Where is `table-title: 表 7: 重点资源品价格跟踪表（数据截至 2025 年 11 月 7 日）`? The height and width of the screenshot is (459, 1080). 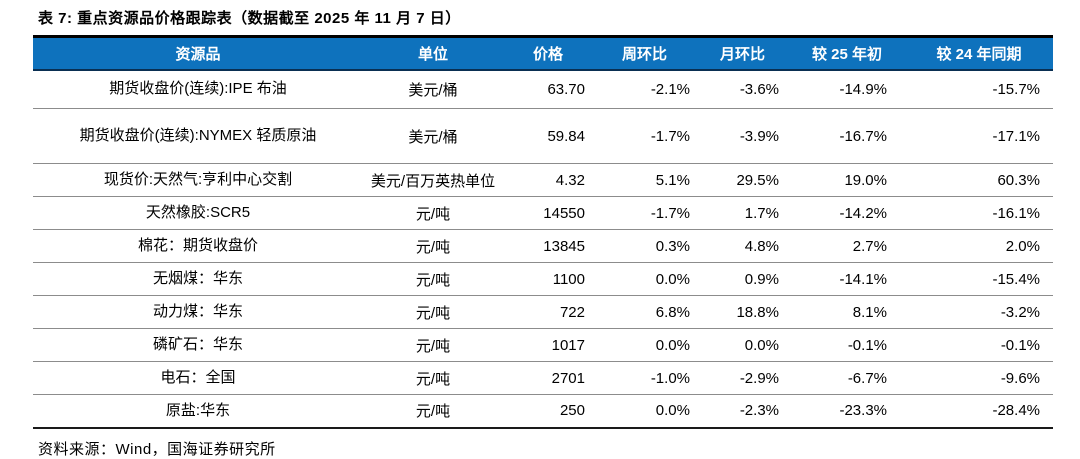
table-title: 表 7: 重点资源品价格跟踪表（数据截至 2025 年 11 月 7 日） is located at coordinates (249, 18).